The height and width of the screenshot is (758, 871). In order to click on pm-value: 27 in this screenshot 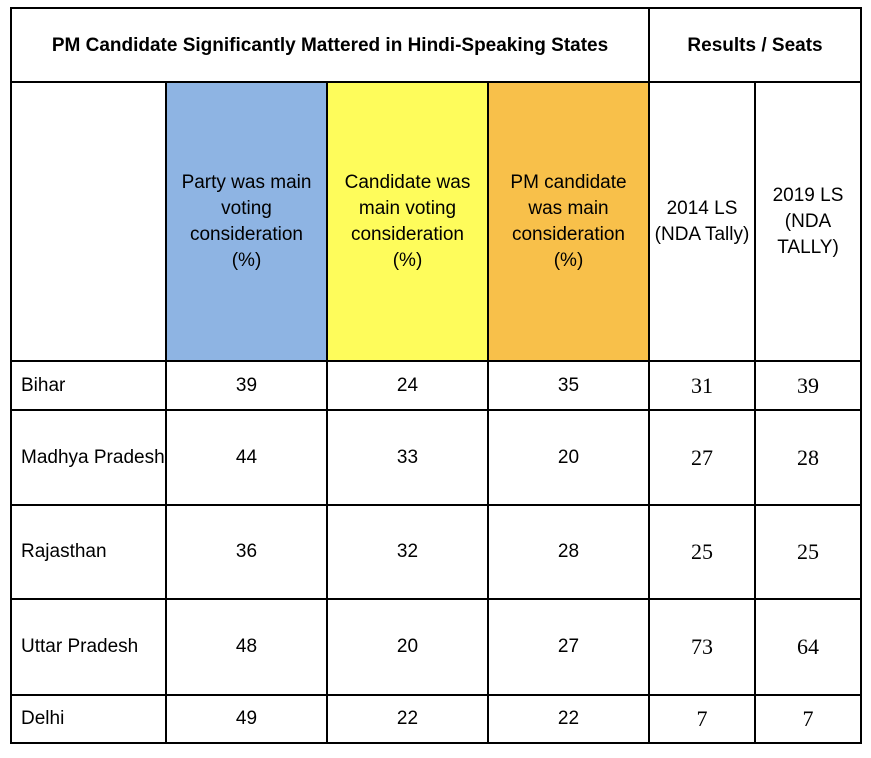, I will do `click(568, 647)`.